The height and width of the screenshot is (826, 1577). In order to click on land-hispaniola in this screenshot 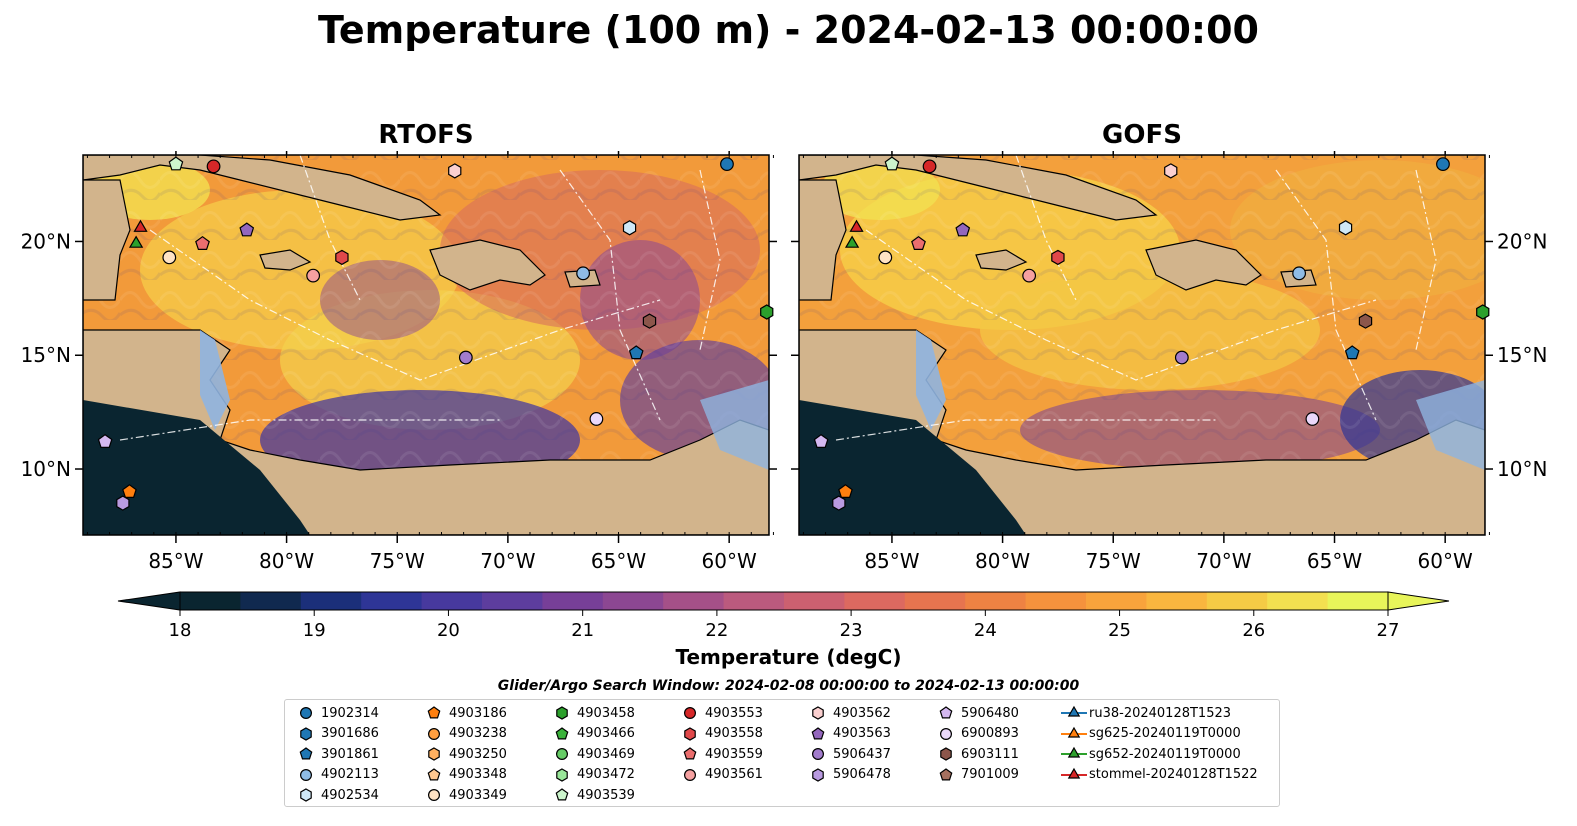, I will do `click(487, 265)`.